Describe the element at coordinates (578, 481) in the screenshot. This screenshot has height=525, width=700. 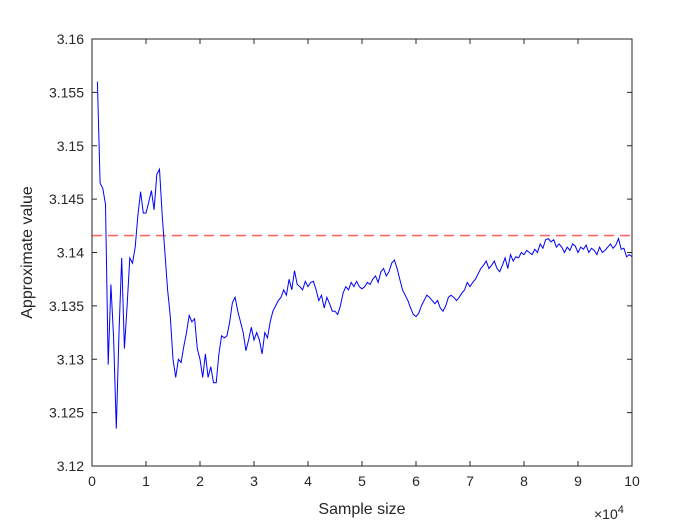
I see `x-tick-label: 9` at that location.